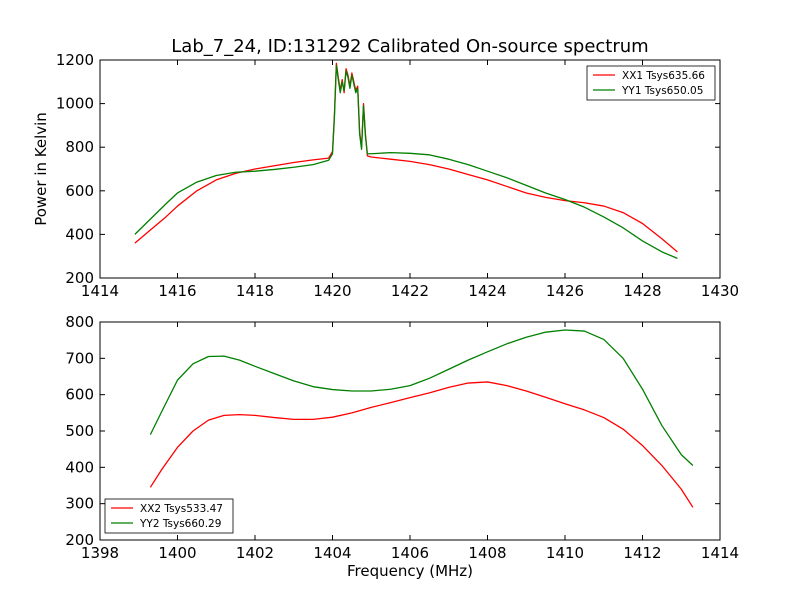 This screenshot has width=800, height=600. Describe the element at coordinates (410, 571) in the screenshot. I see `x-axis-label: Frequency (MHz)` at that location.